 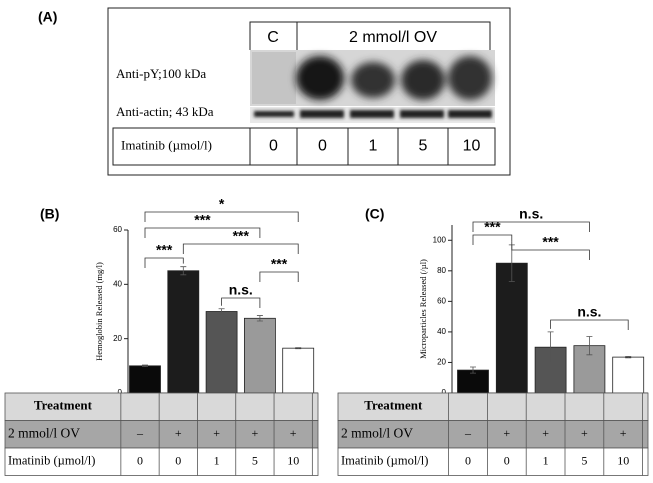 What do you see at coordinates (304, 146) in the screenshot?
I see `table-cell` at bounding box center [304, 146].